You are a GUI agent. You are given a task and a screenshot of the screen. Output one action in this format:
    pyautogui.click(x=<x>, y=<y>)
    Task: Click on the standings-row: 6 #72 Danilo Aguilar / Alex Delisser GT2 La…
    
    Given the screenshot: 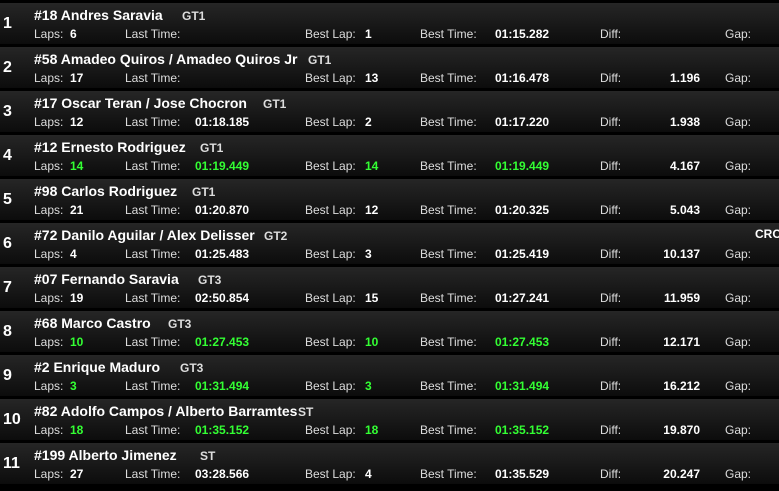 What is the action you would take?
    pyautogui.click(x=389, y=243)
    